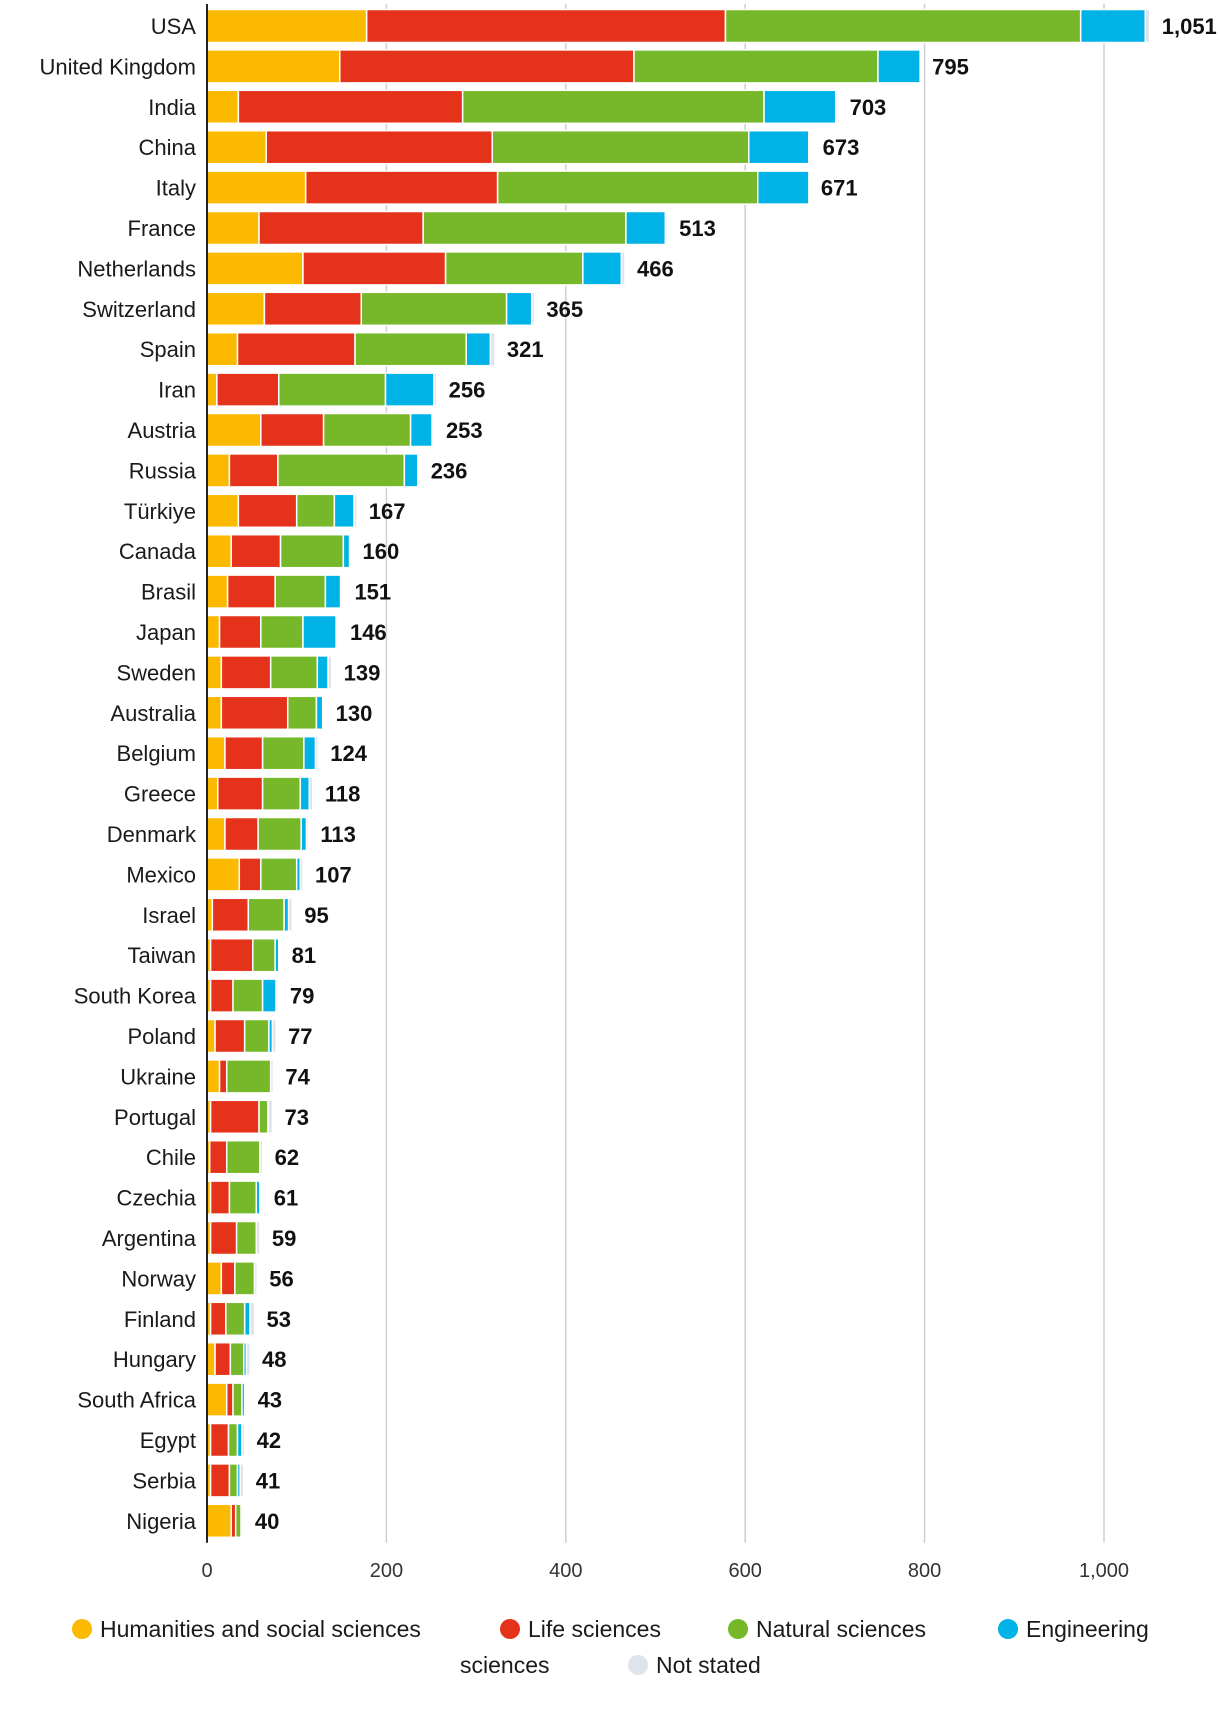 This screenshot has height=1712, width=1220. I want to click on category-label: Ukraine, so click(158, 1076).